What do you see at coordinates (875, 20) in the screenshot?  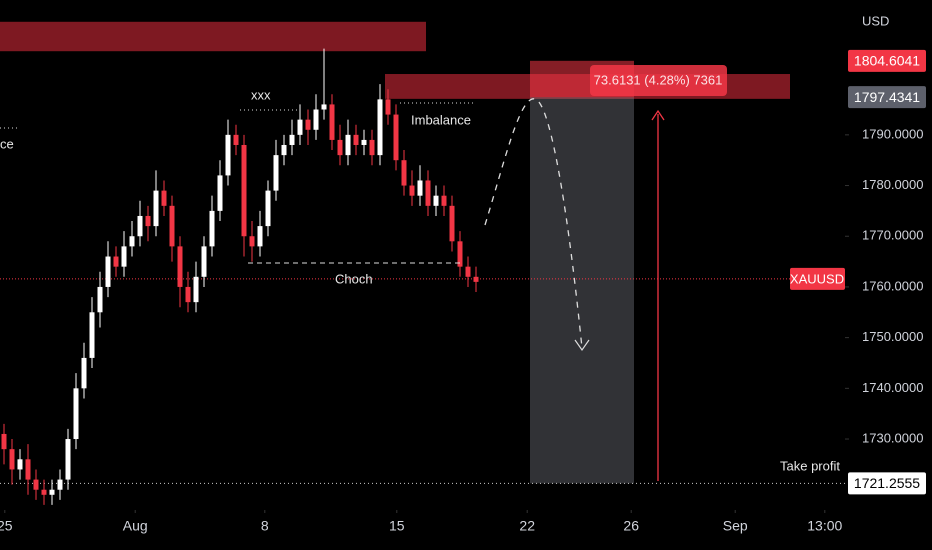 I see `currency-label: USD` at bounding box center [875, 20].